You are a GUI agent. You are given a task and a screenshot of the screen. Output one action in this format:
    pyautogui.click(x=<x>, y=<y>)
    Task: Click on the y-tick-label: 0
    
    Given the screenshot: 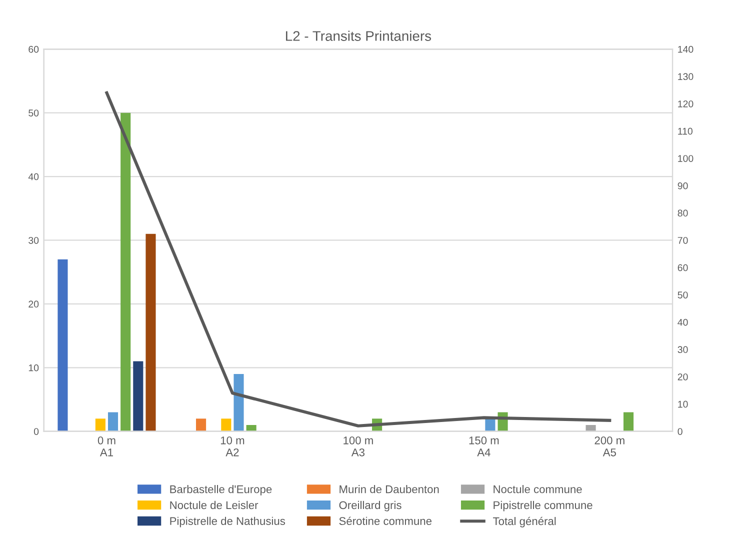 What is the action you would take?
    pyautogui.click(x=36, y=431)
    